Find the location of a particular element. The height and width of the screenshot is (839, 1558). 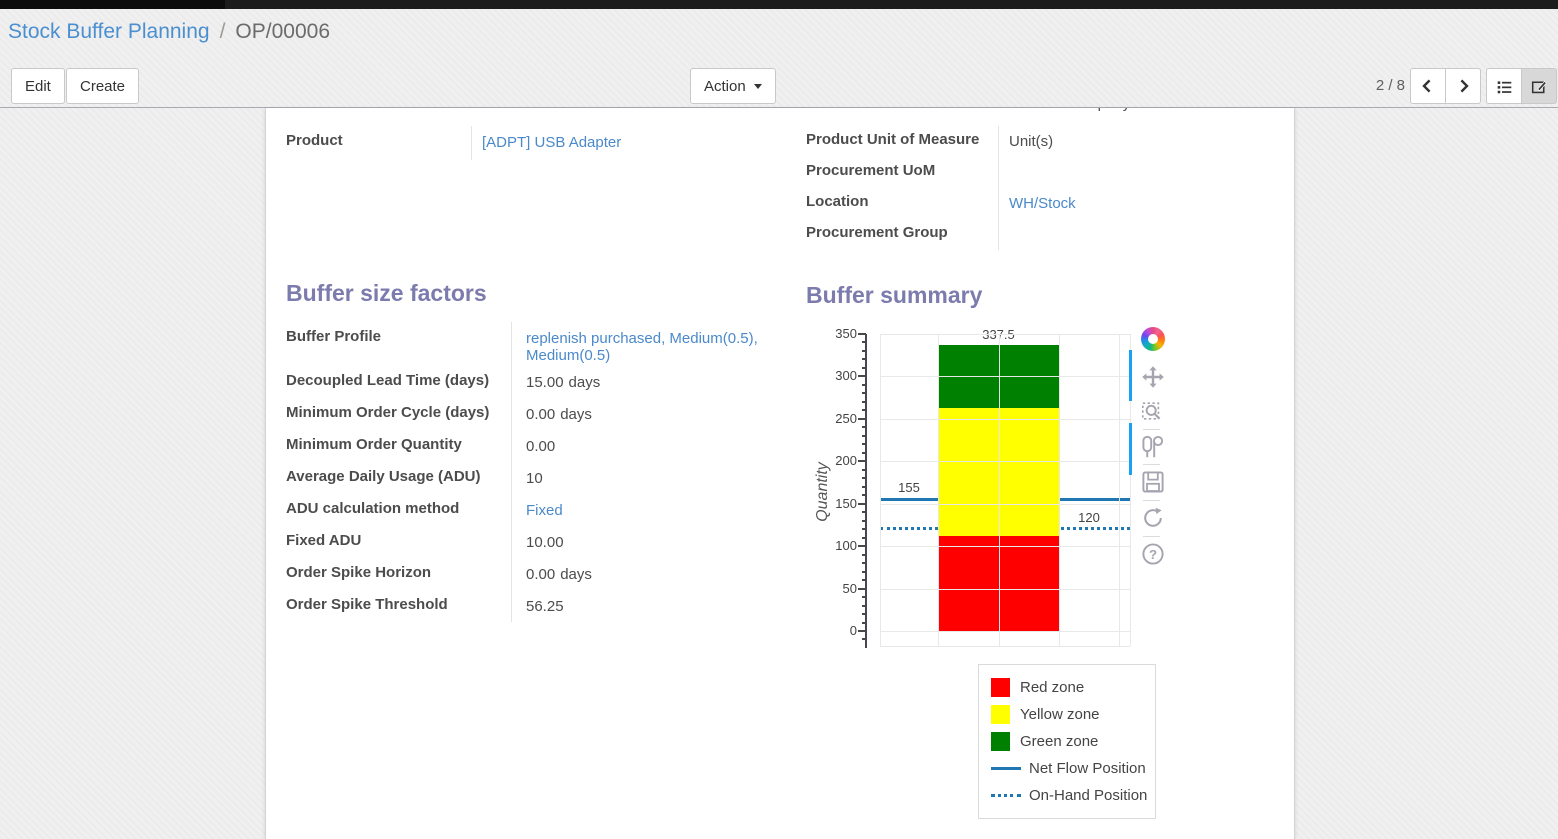

green-zone-bar is located at coordinates (998, 376).